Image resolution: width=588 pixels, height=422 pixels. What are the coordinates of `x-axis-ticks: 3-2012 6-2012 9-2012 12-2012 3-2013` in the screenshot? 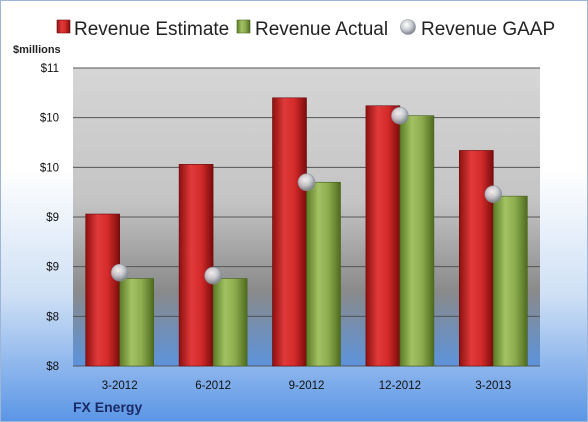 It's located at (306, 386).